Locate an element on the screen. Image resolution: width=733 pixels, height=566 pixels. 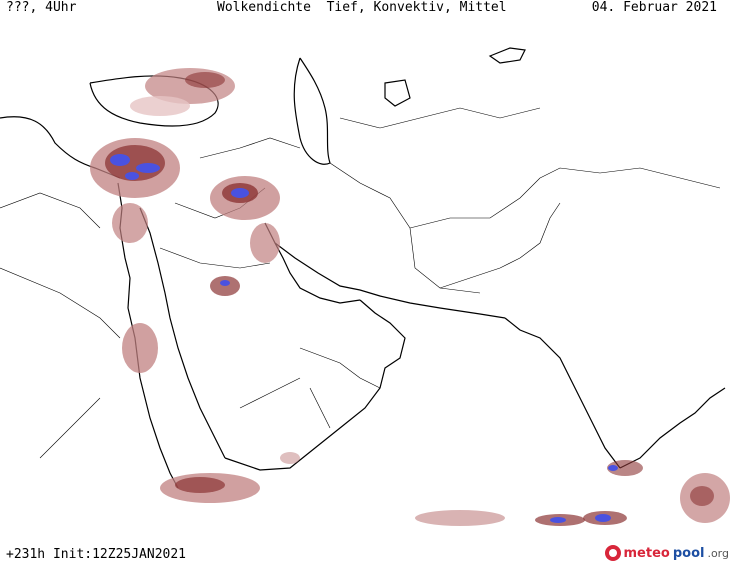
logo-icon is located at coordinates (612, 553).